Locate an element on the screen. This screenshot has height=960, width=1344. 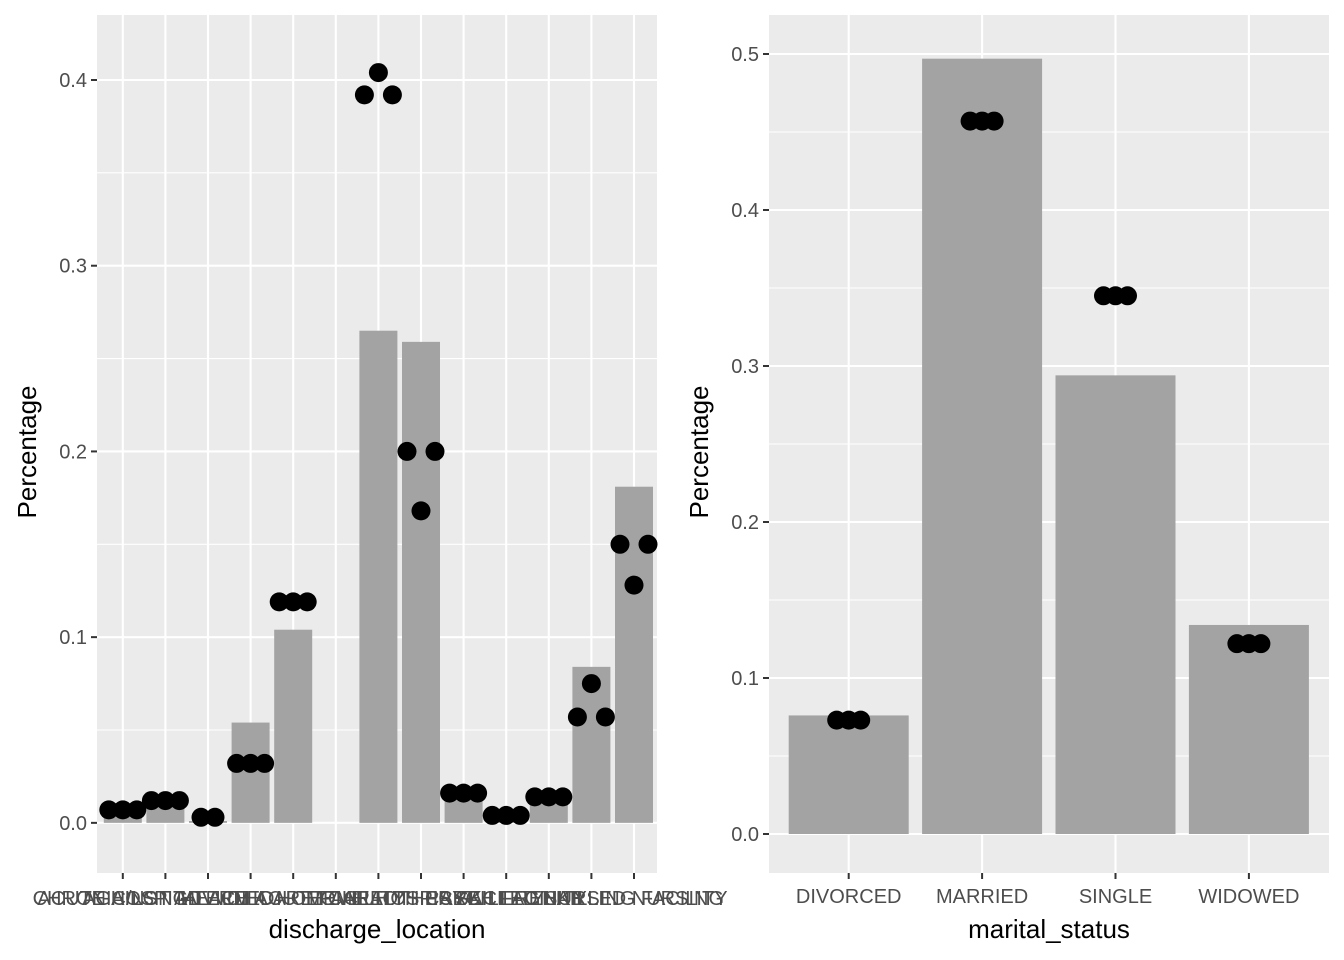
panel1-x-tick-label: HOME HEALTH CARE is located at coordinates (378, 899).